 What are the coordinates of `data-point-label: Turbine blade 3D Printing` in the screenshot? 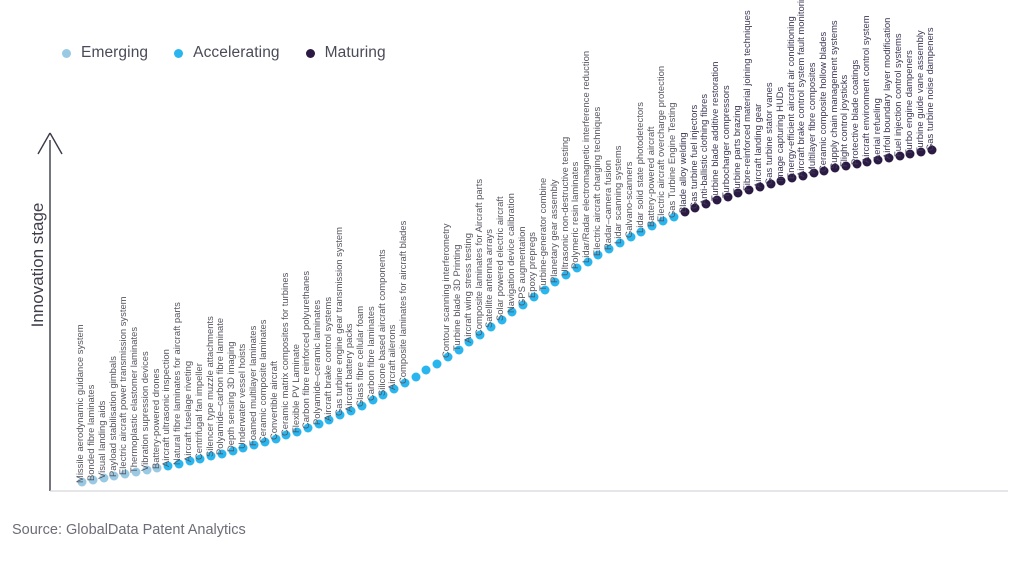 It's located at (456, 297).